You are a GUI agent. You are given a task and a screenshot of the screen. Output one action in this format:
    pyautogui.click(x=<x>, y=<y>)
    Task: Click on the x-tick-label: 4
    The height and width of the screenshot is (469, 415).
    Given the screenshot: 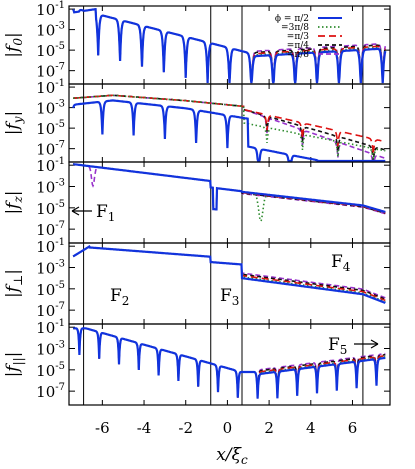 What is the action you would take?
    pyautogui.click(x=311, y=428)
    